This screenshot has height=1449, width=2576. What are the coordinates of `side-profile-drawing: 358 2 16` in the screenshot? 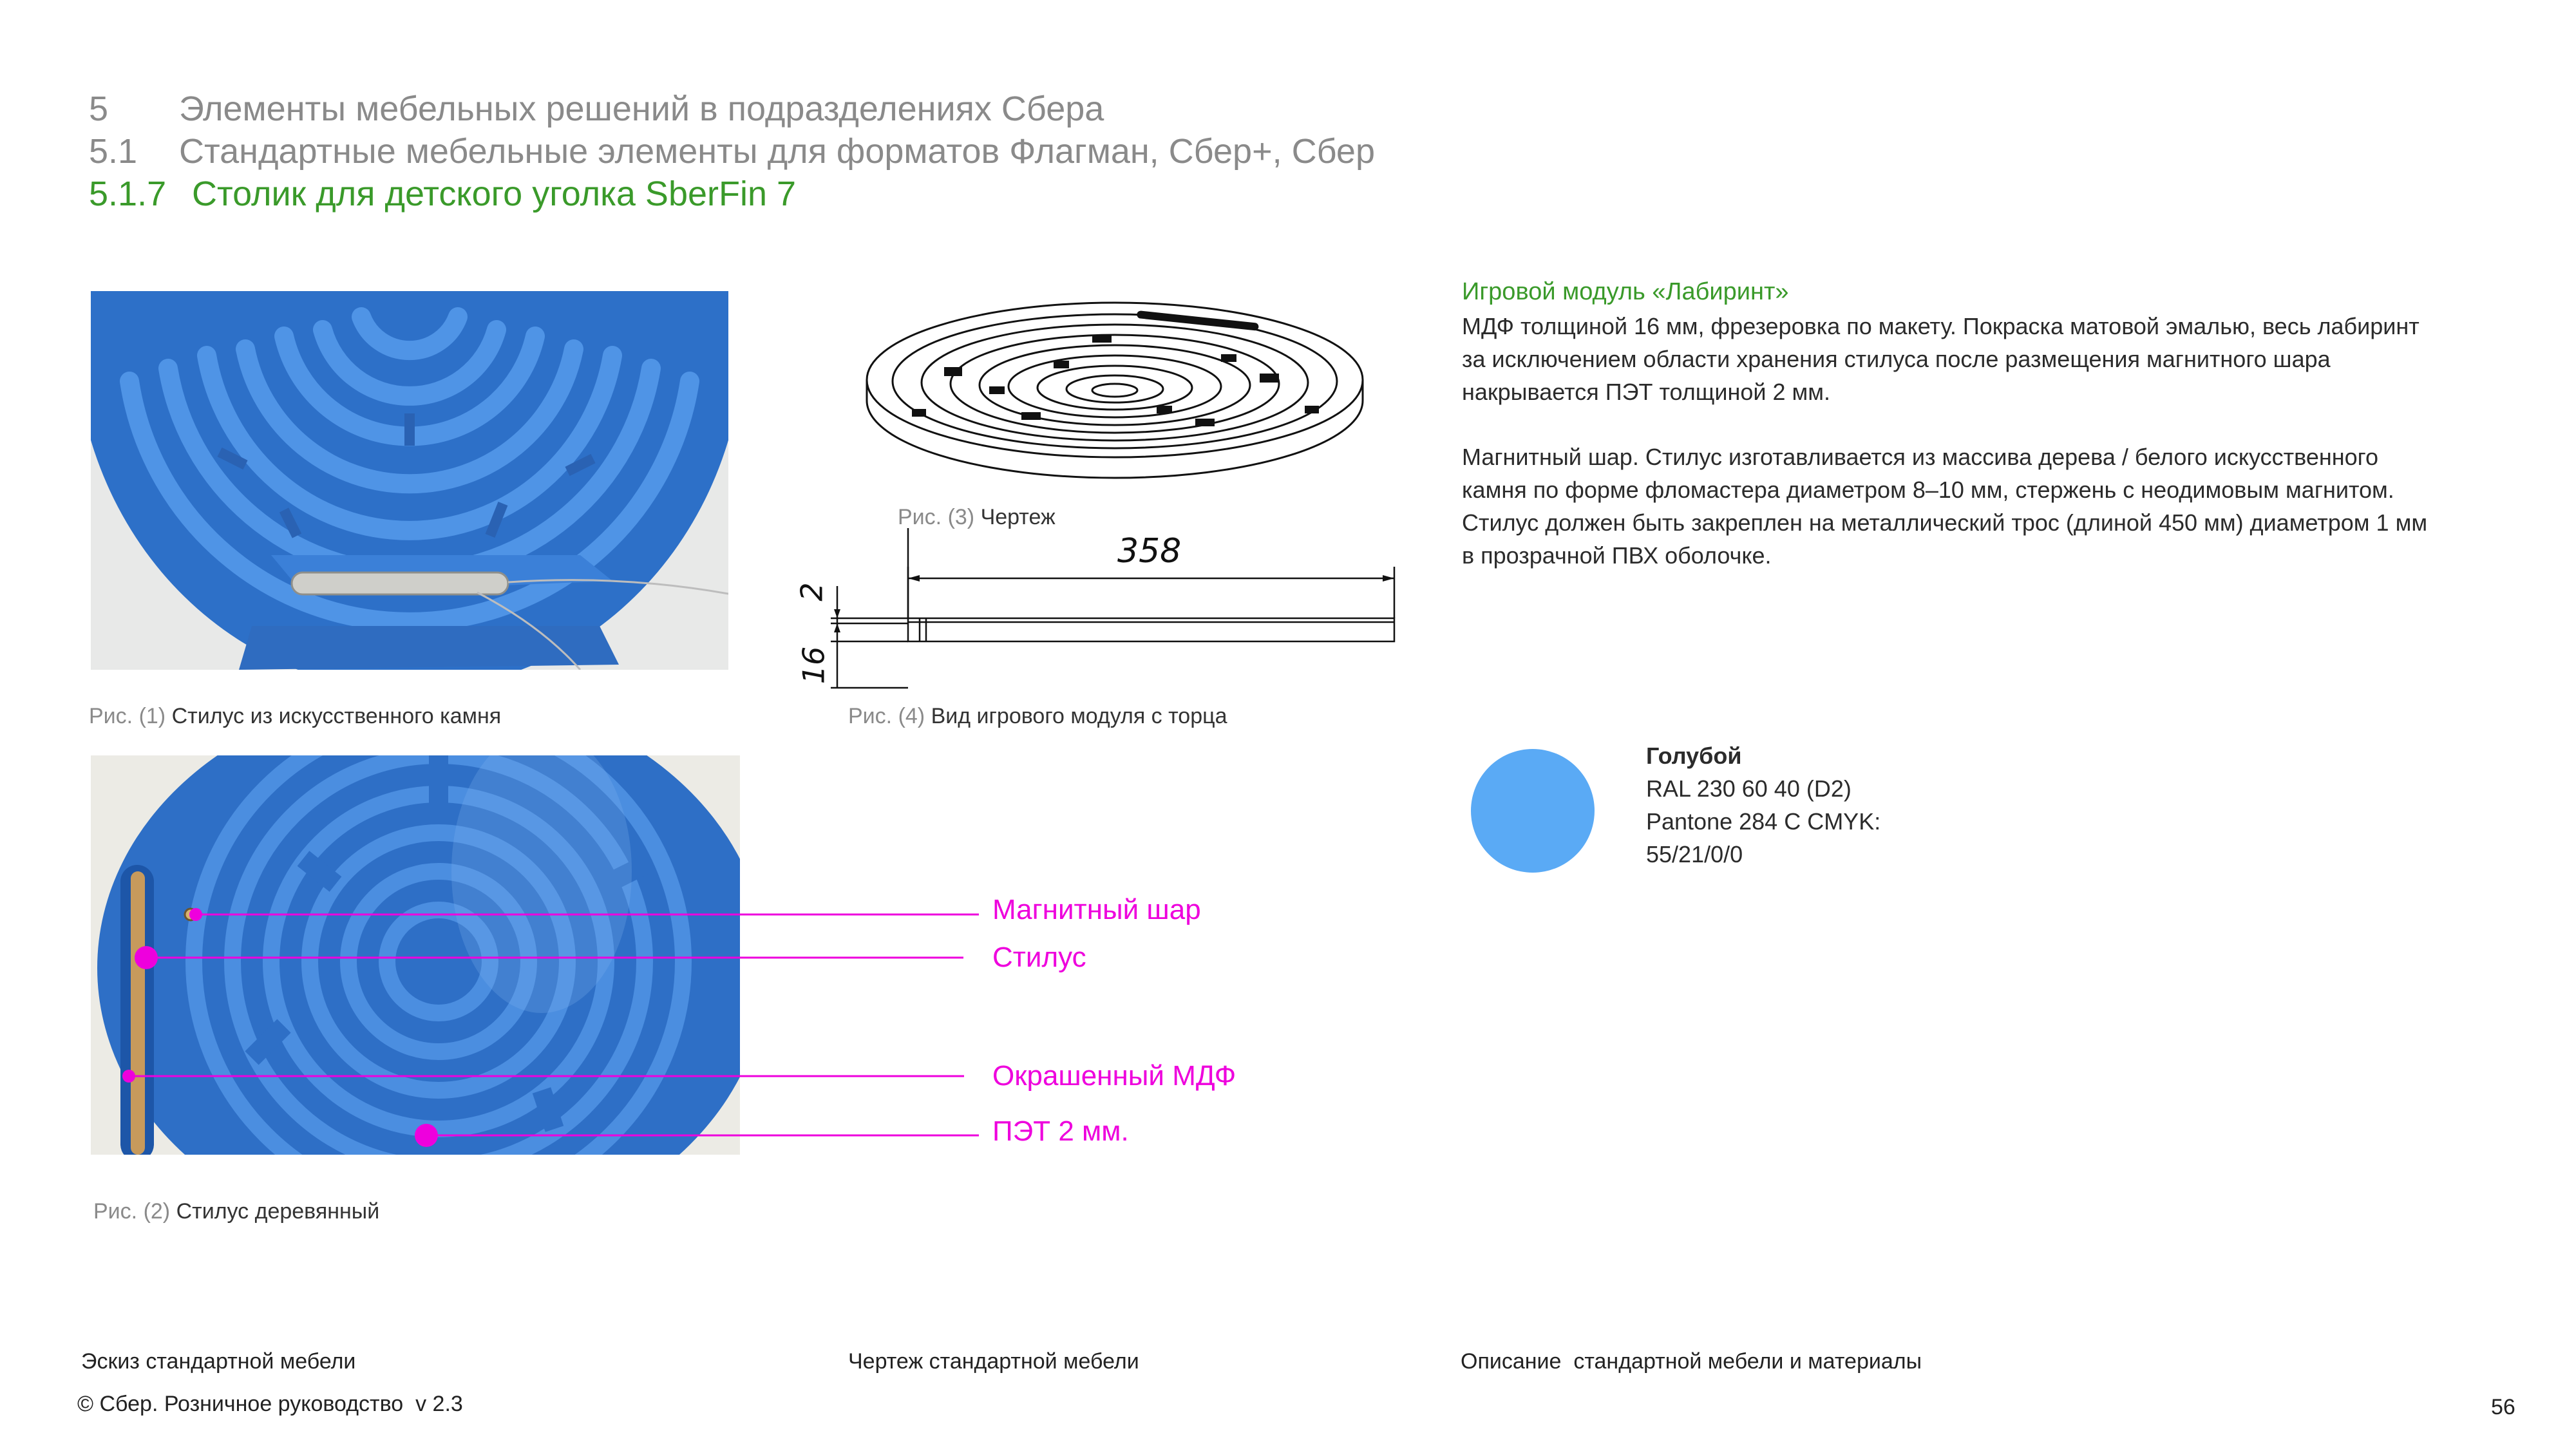 It's located at (1101, 615).